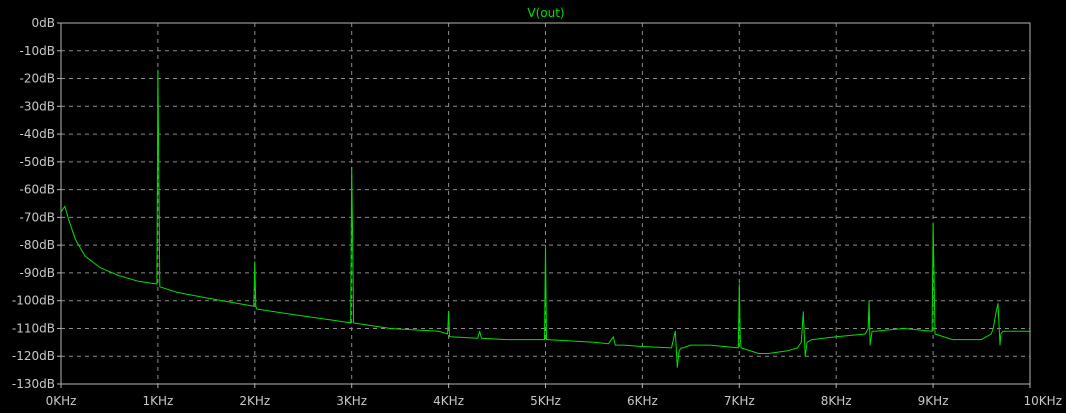  What do you see at coordinates (37, 273) in the screenshot?
I see `y-tick-label: -90dB` at bounding box center [37, 273].